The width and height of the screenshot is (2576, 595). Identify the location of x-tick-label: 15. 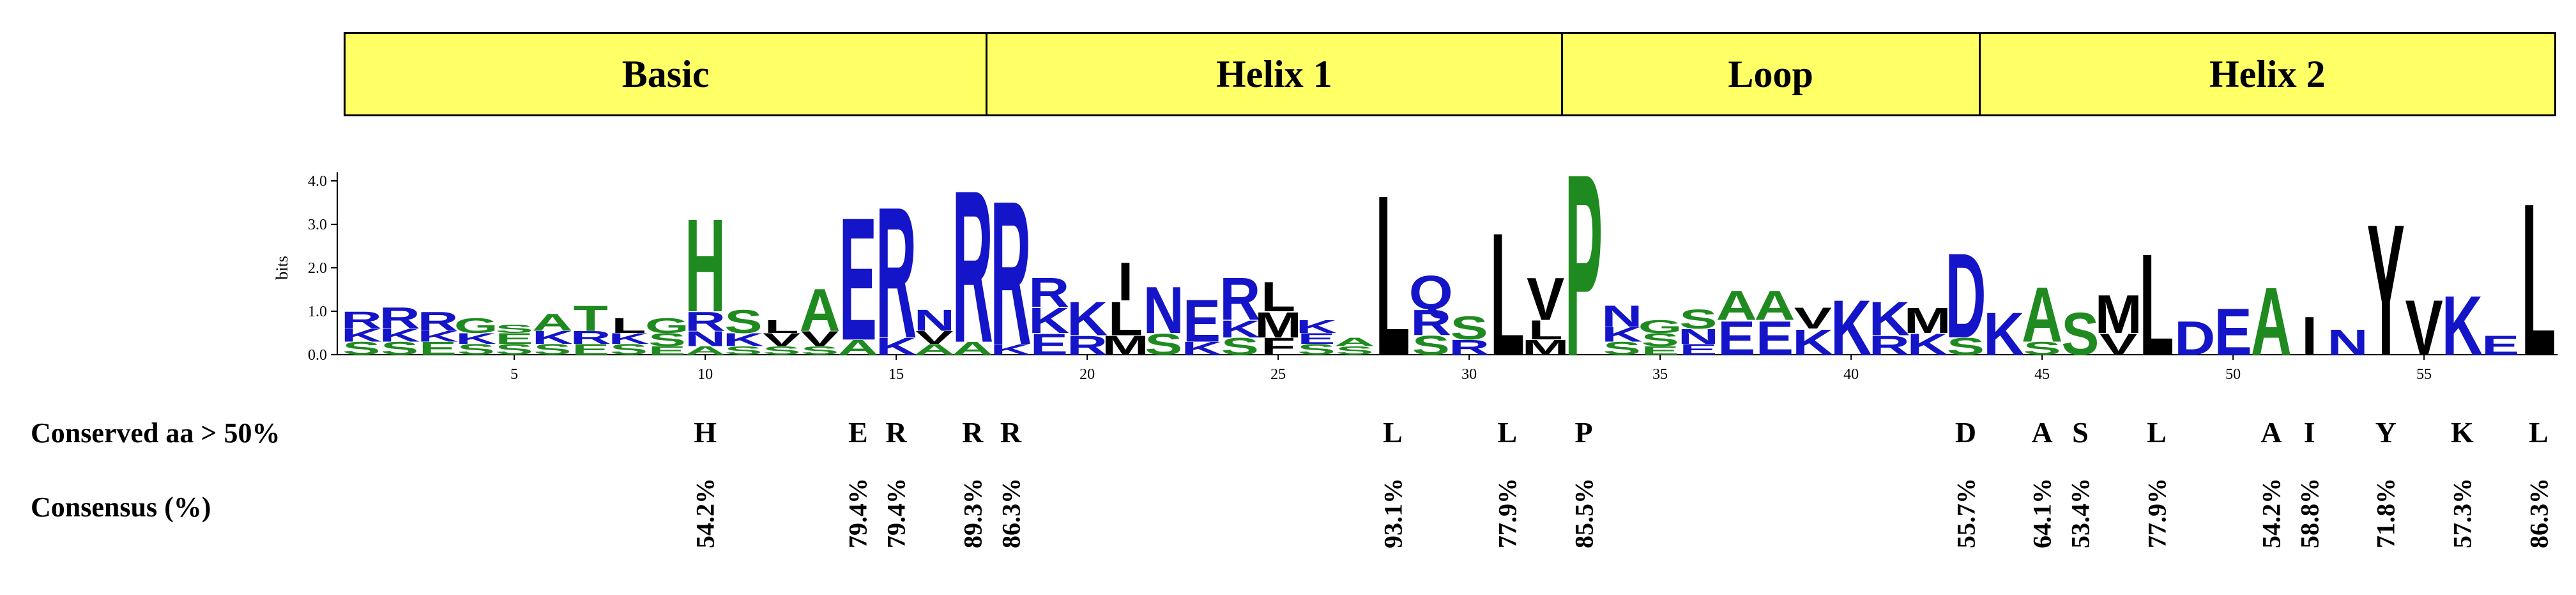
(896, 374).